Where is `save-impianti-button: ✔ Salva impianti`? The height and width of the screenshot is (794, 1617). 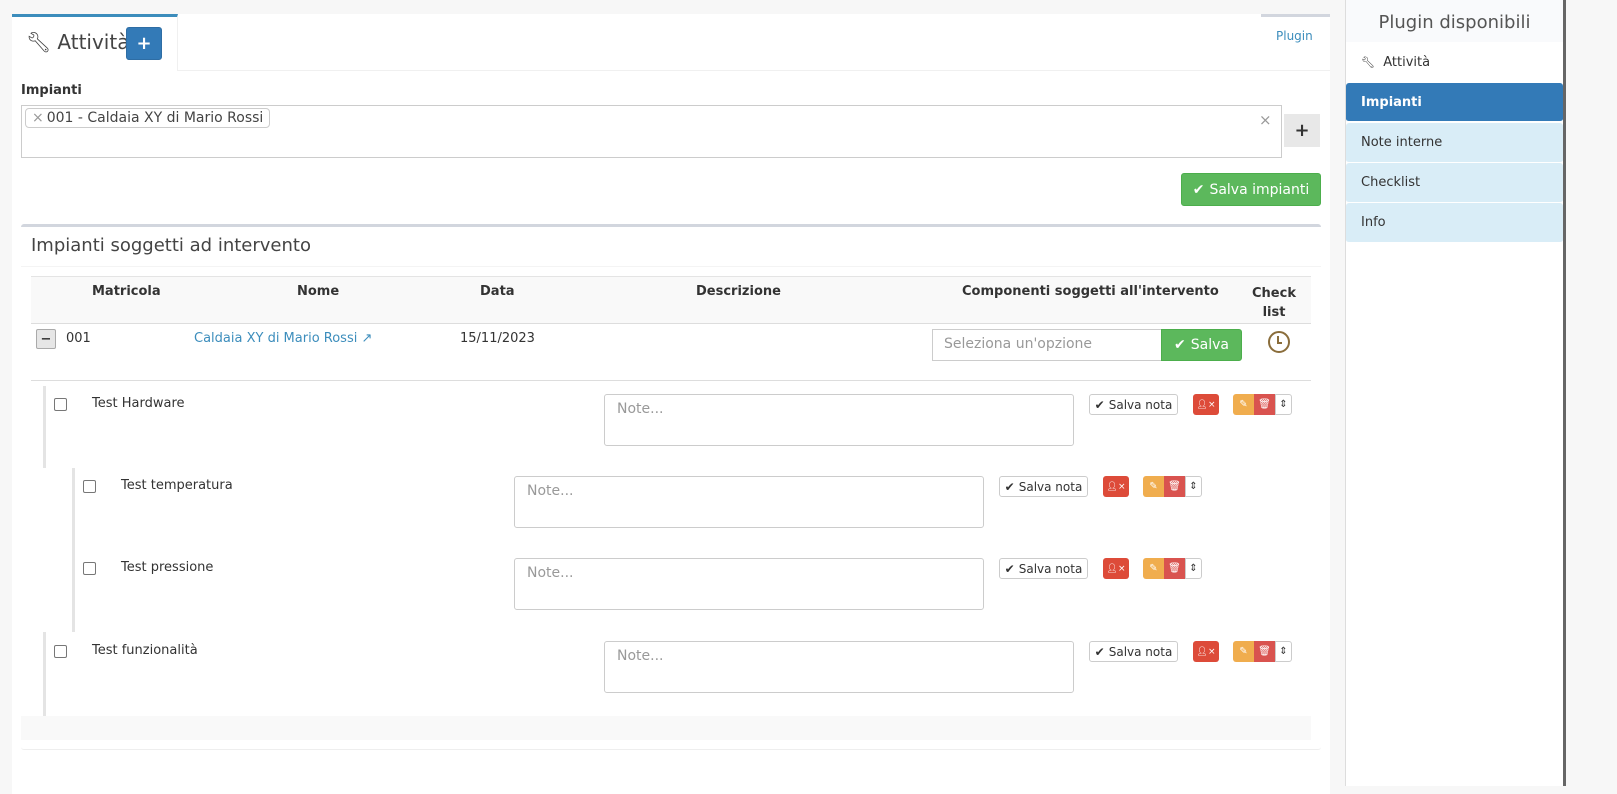 save-impianti-button: ✔ Salva impianti is located at coordinates (1251, 189).